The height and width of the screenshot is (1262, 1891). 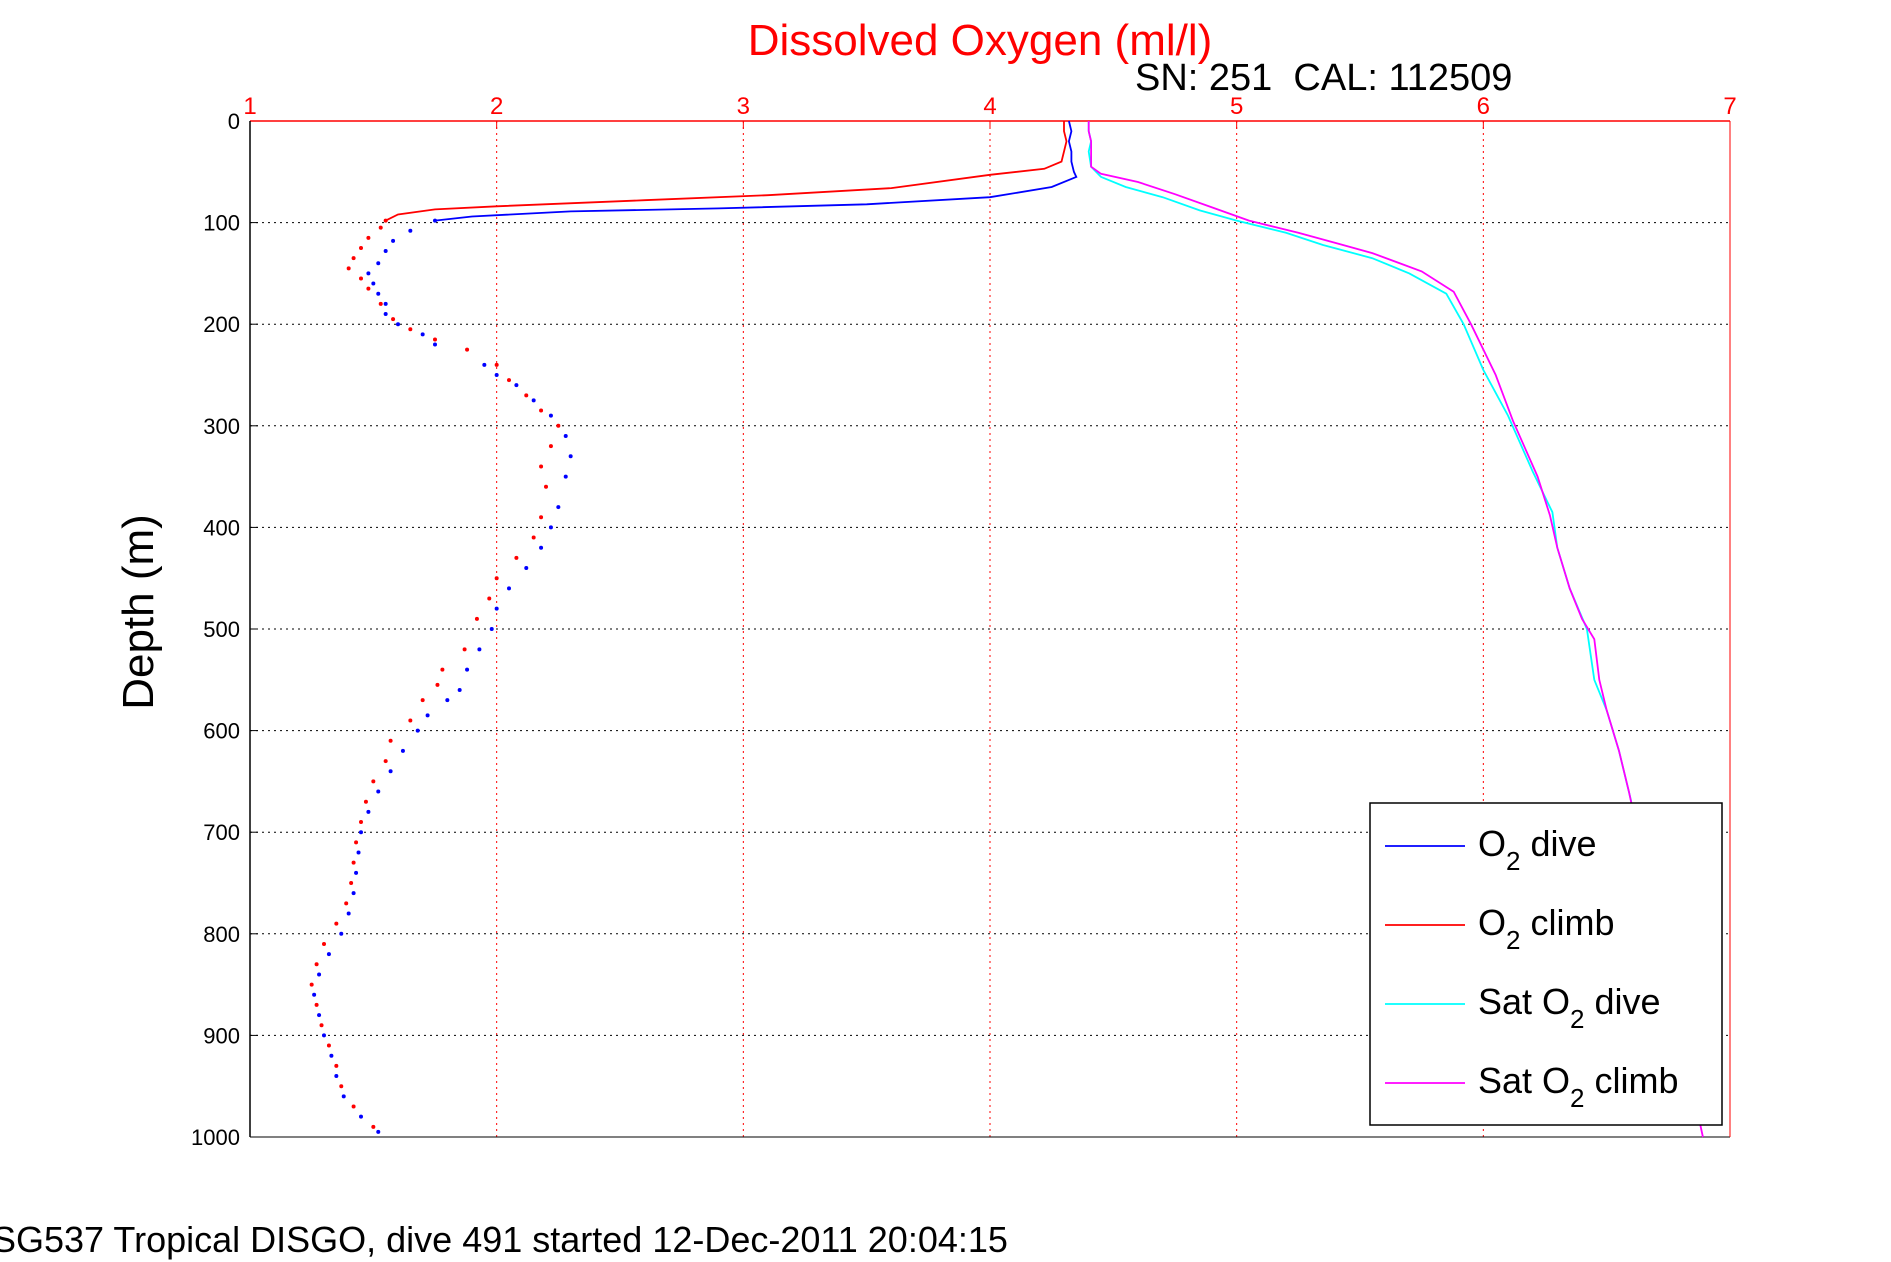 I want to click on legend-label-sat_o2_dive: Sat O2 dive, so click(x=1569, y=1007).